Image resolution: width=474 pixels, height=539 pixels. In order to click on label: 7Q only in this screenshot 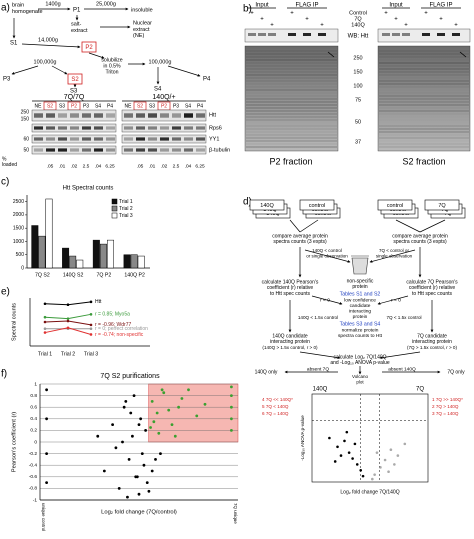, I will do `click(456, 372)`.